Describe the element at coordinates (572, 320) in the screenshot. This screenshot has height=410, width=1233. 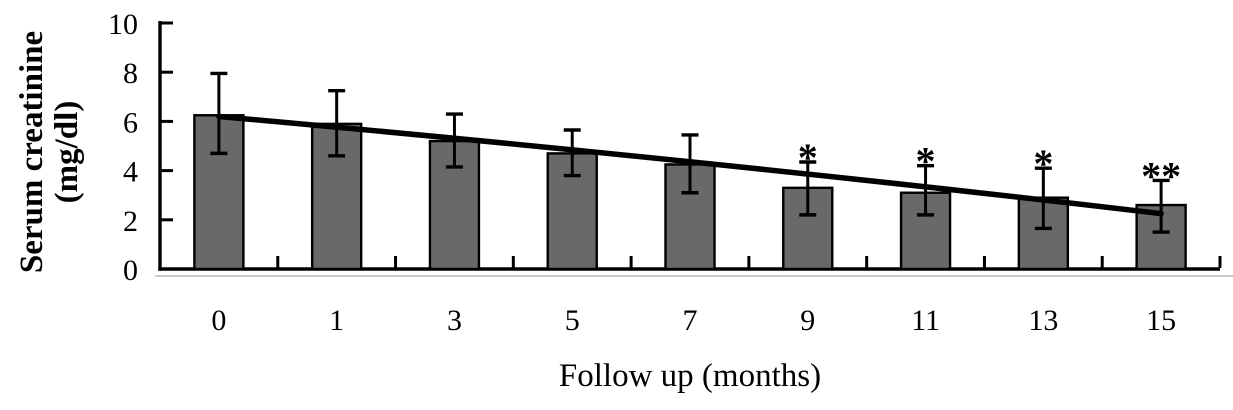
I see `x-tick-label: 5` at that location.